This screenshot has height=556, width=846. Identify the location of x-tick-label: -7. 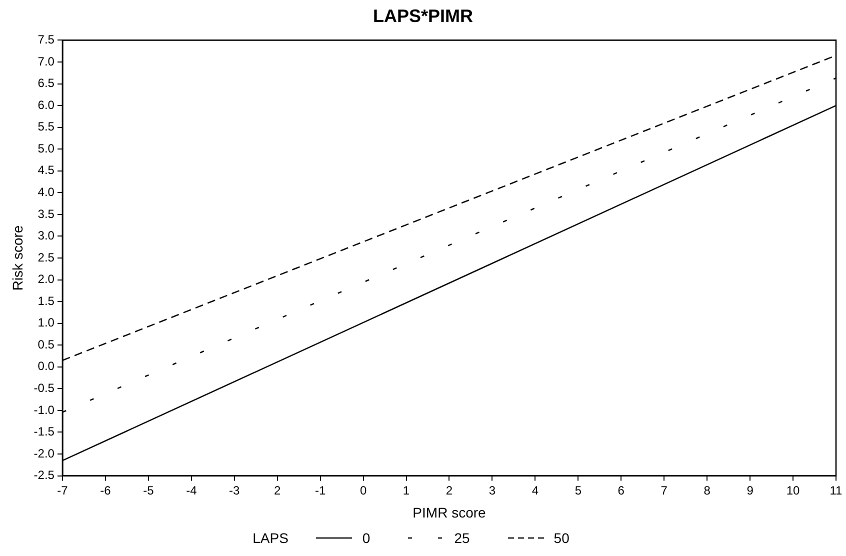
(62, 490).